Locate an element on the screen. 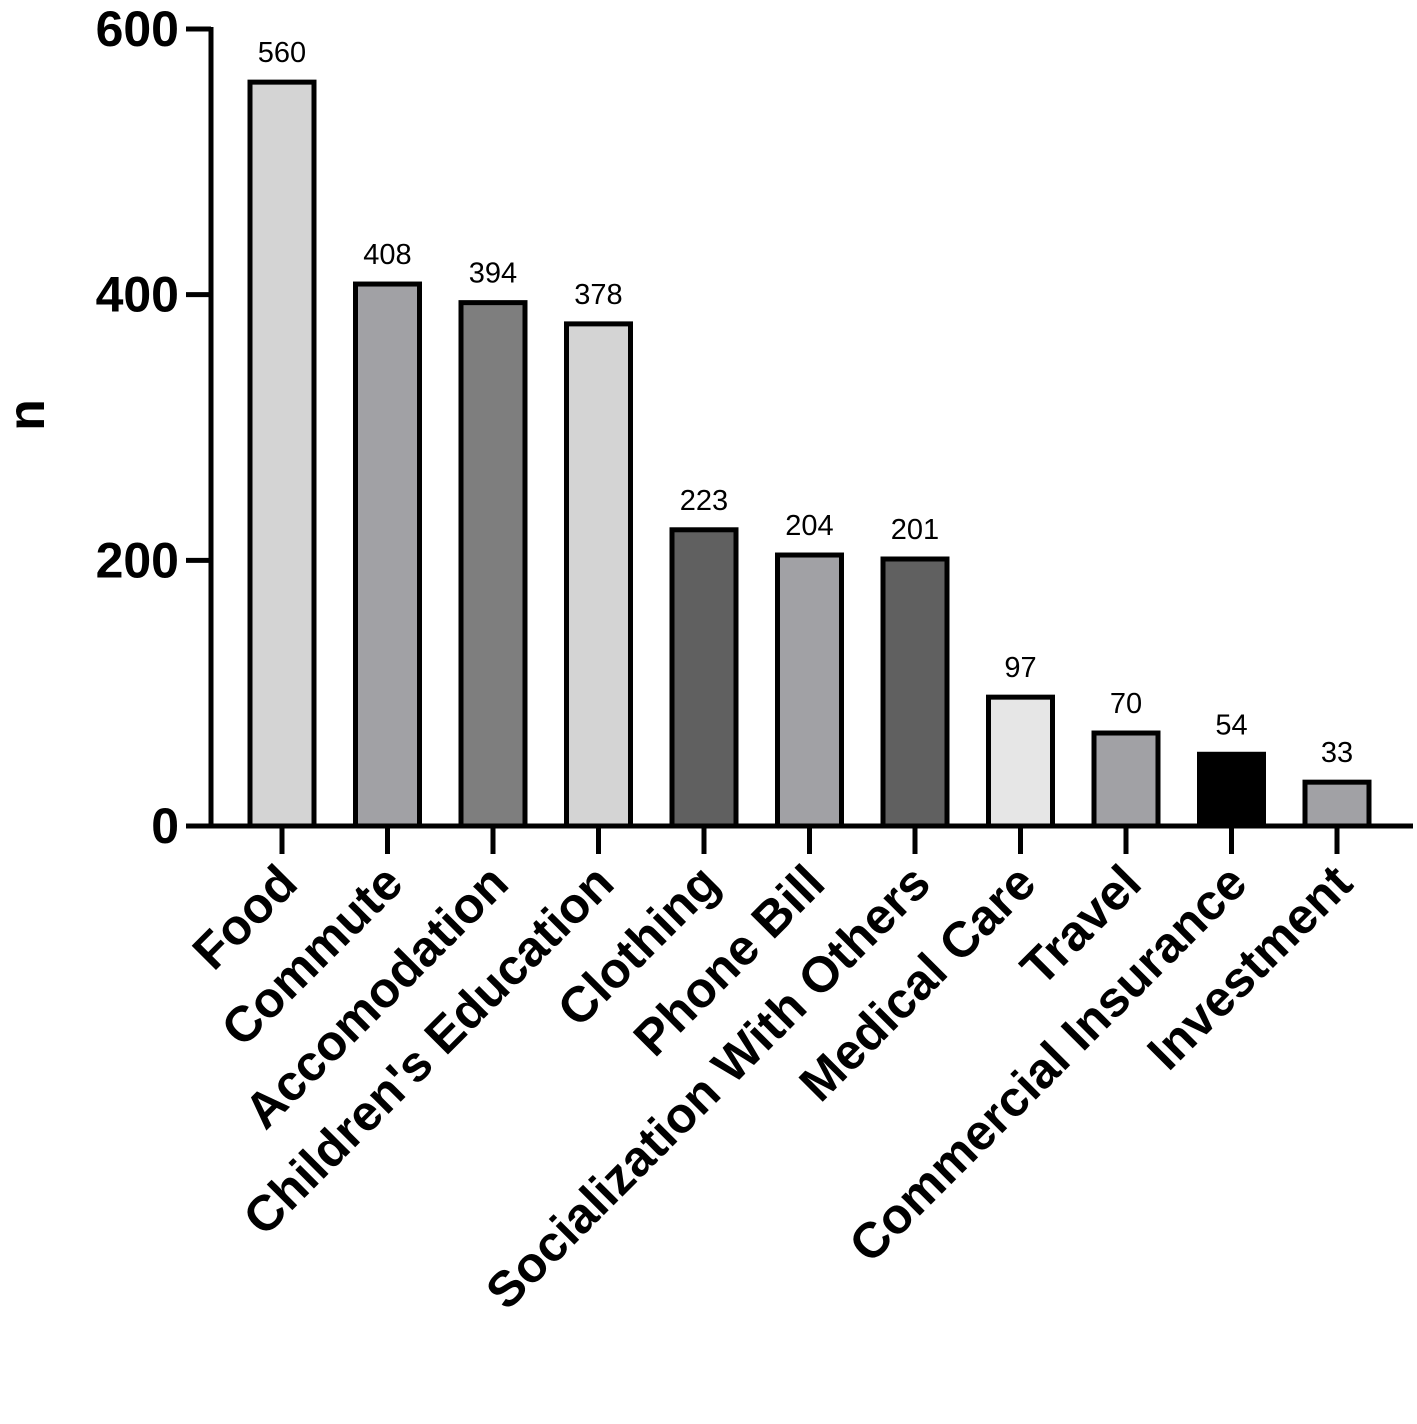 This screenshot has height=1424, width=1417. data-label: 560 is located at coordinates (282, 53).